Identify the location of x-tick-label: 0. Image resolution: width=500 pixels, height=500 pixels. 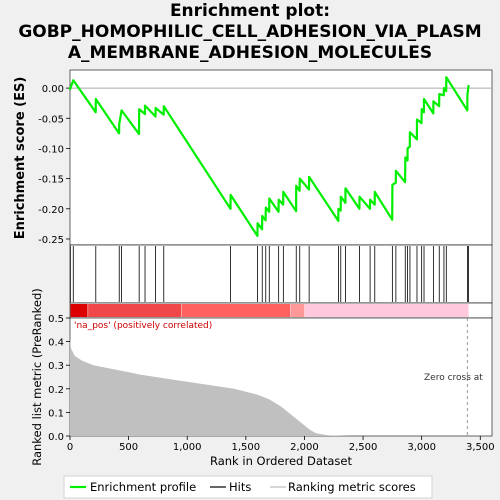
(70, 447).